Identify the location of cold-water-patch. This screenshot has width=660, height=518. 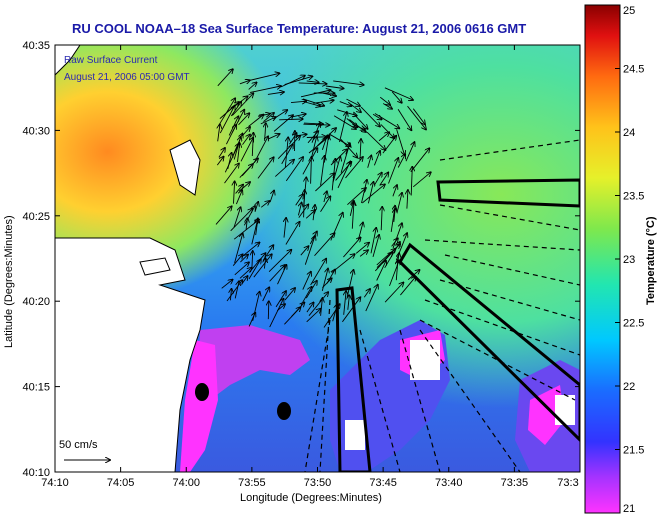
(199, 406).